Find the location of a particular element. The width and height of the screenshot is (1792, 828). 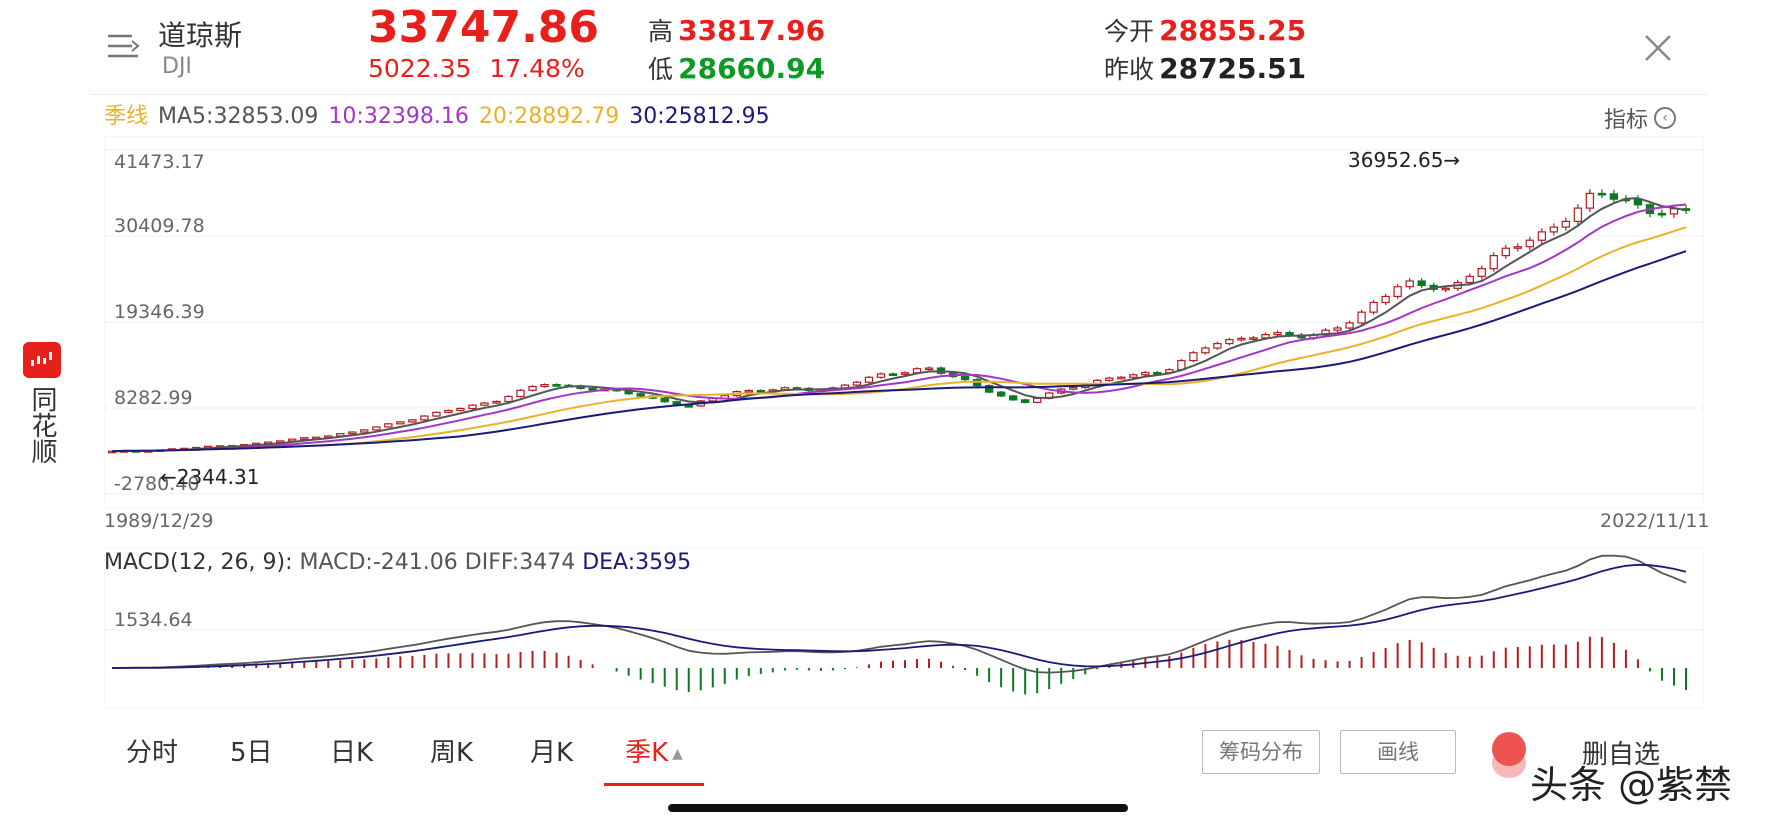

favorite-icon is located at coordinates (1509, 749).